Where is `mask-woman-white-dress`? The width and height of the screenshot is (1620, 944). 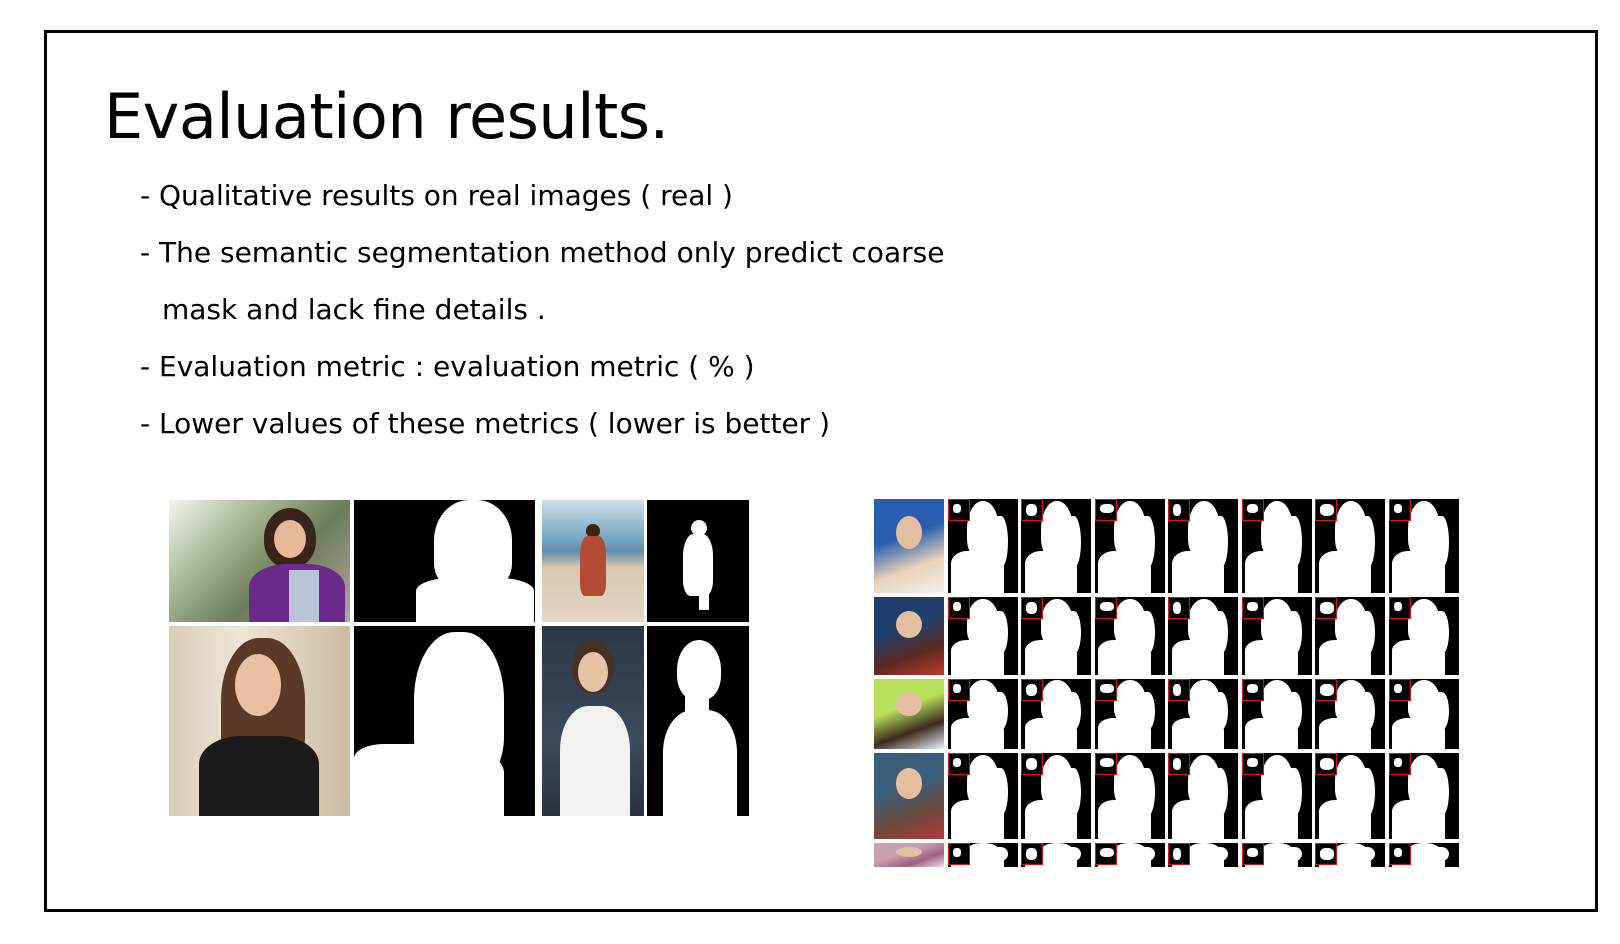 mask-woman-white-dress is located at coordinates (698, 721).